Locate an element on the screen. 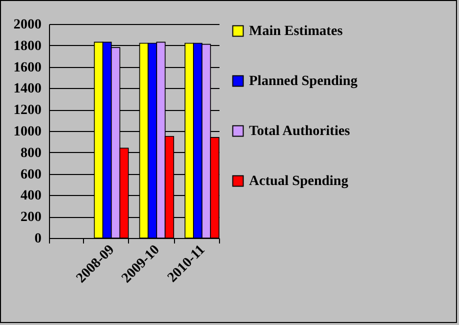  legend-label: Planned Spending is located at coordinates (303, 81).